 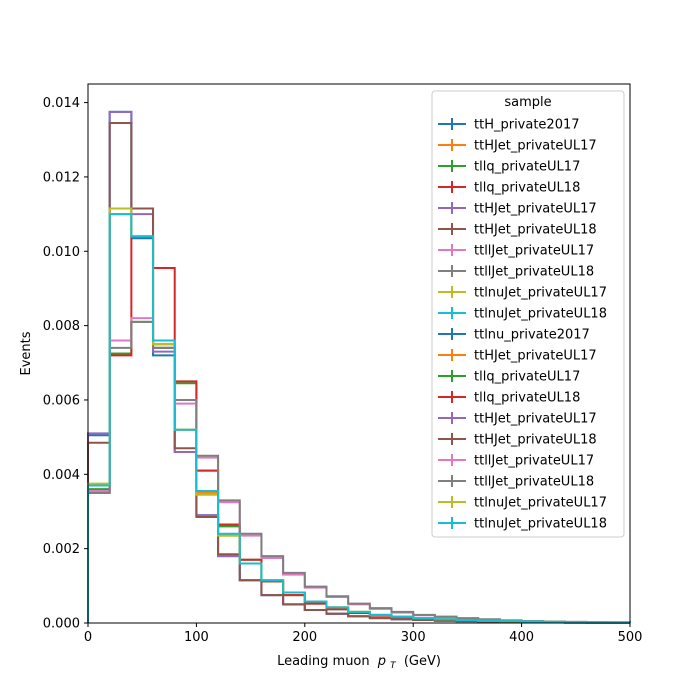 What do you see at coordinates (527, 125) in the screenshot?
I see `legend-label: ttH_private2017` at bounding box center [527, 125].